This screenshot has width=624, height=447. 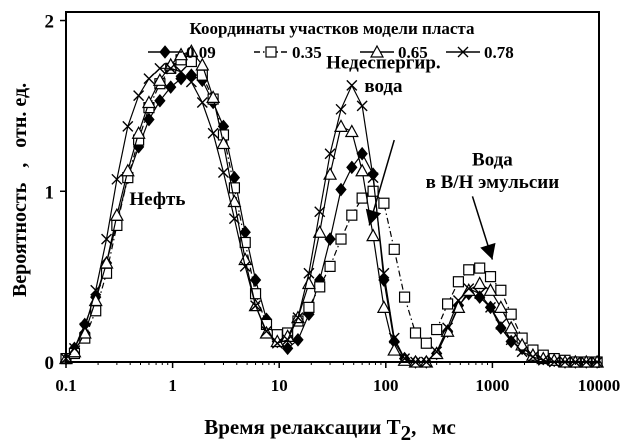 I want to click on data-point-0.65-15, so click(x=223, y=143).